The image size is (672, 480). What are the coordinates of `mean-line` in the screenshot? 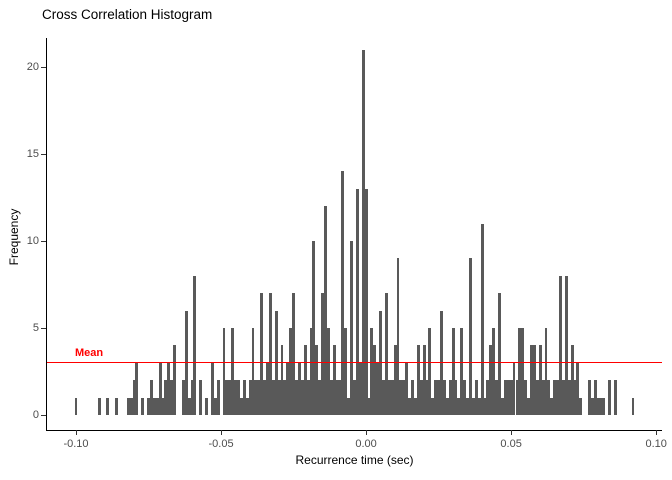 It's located at (354, 362).